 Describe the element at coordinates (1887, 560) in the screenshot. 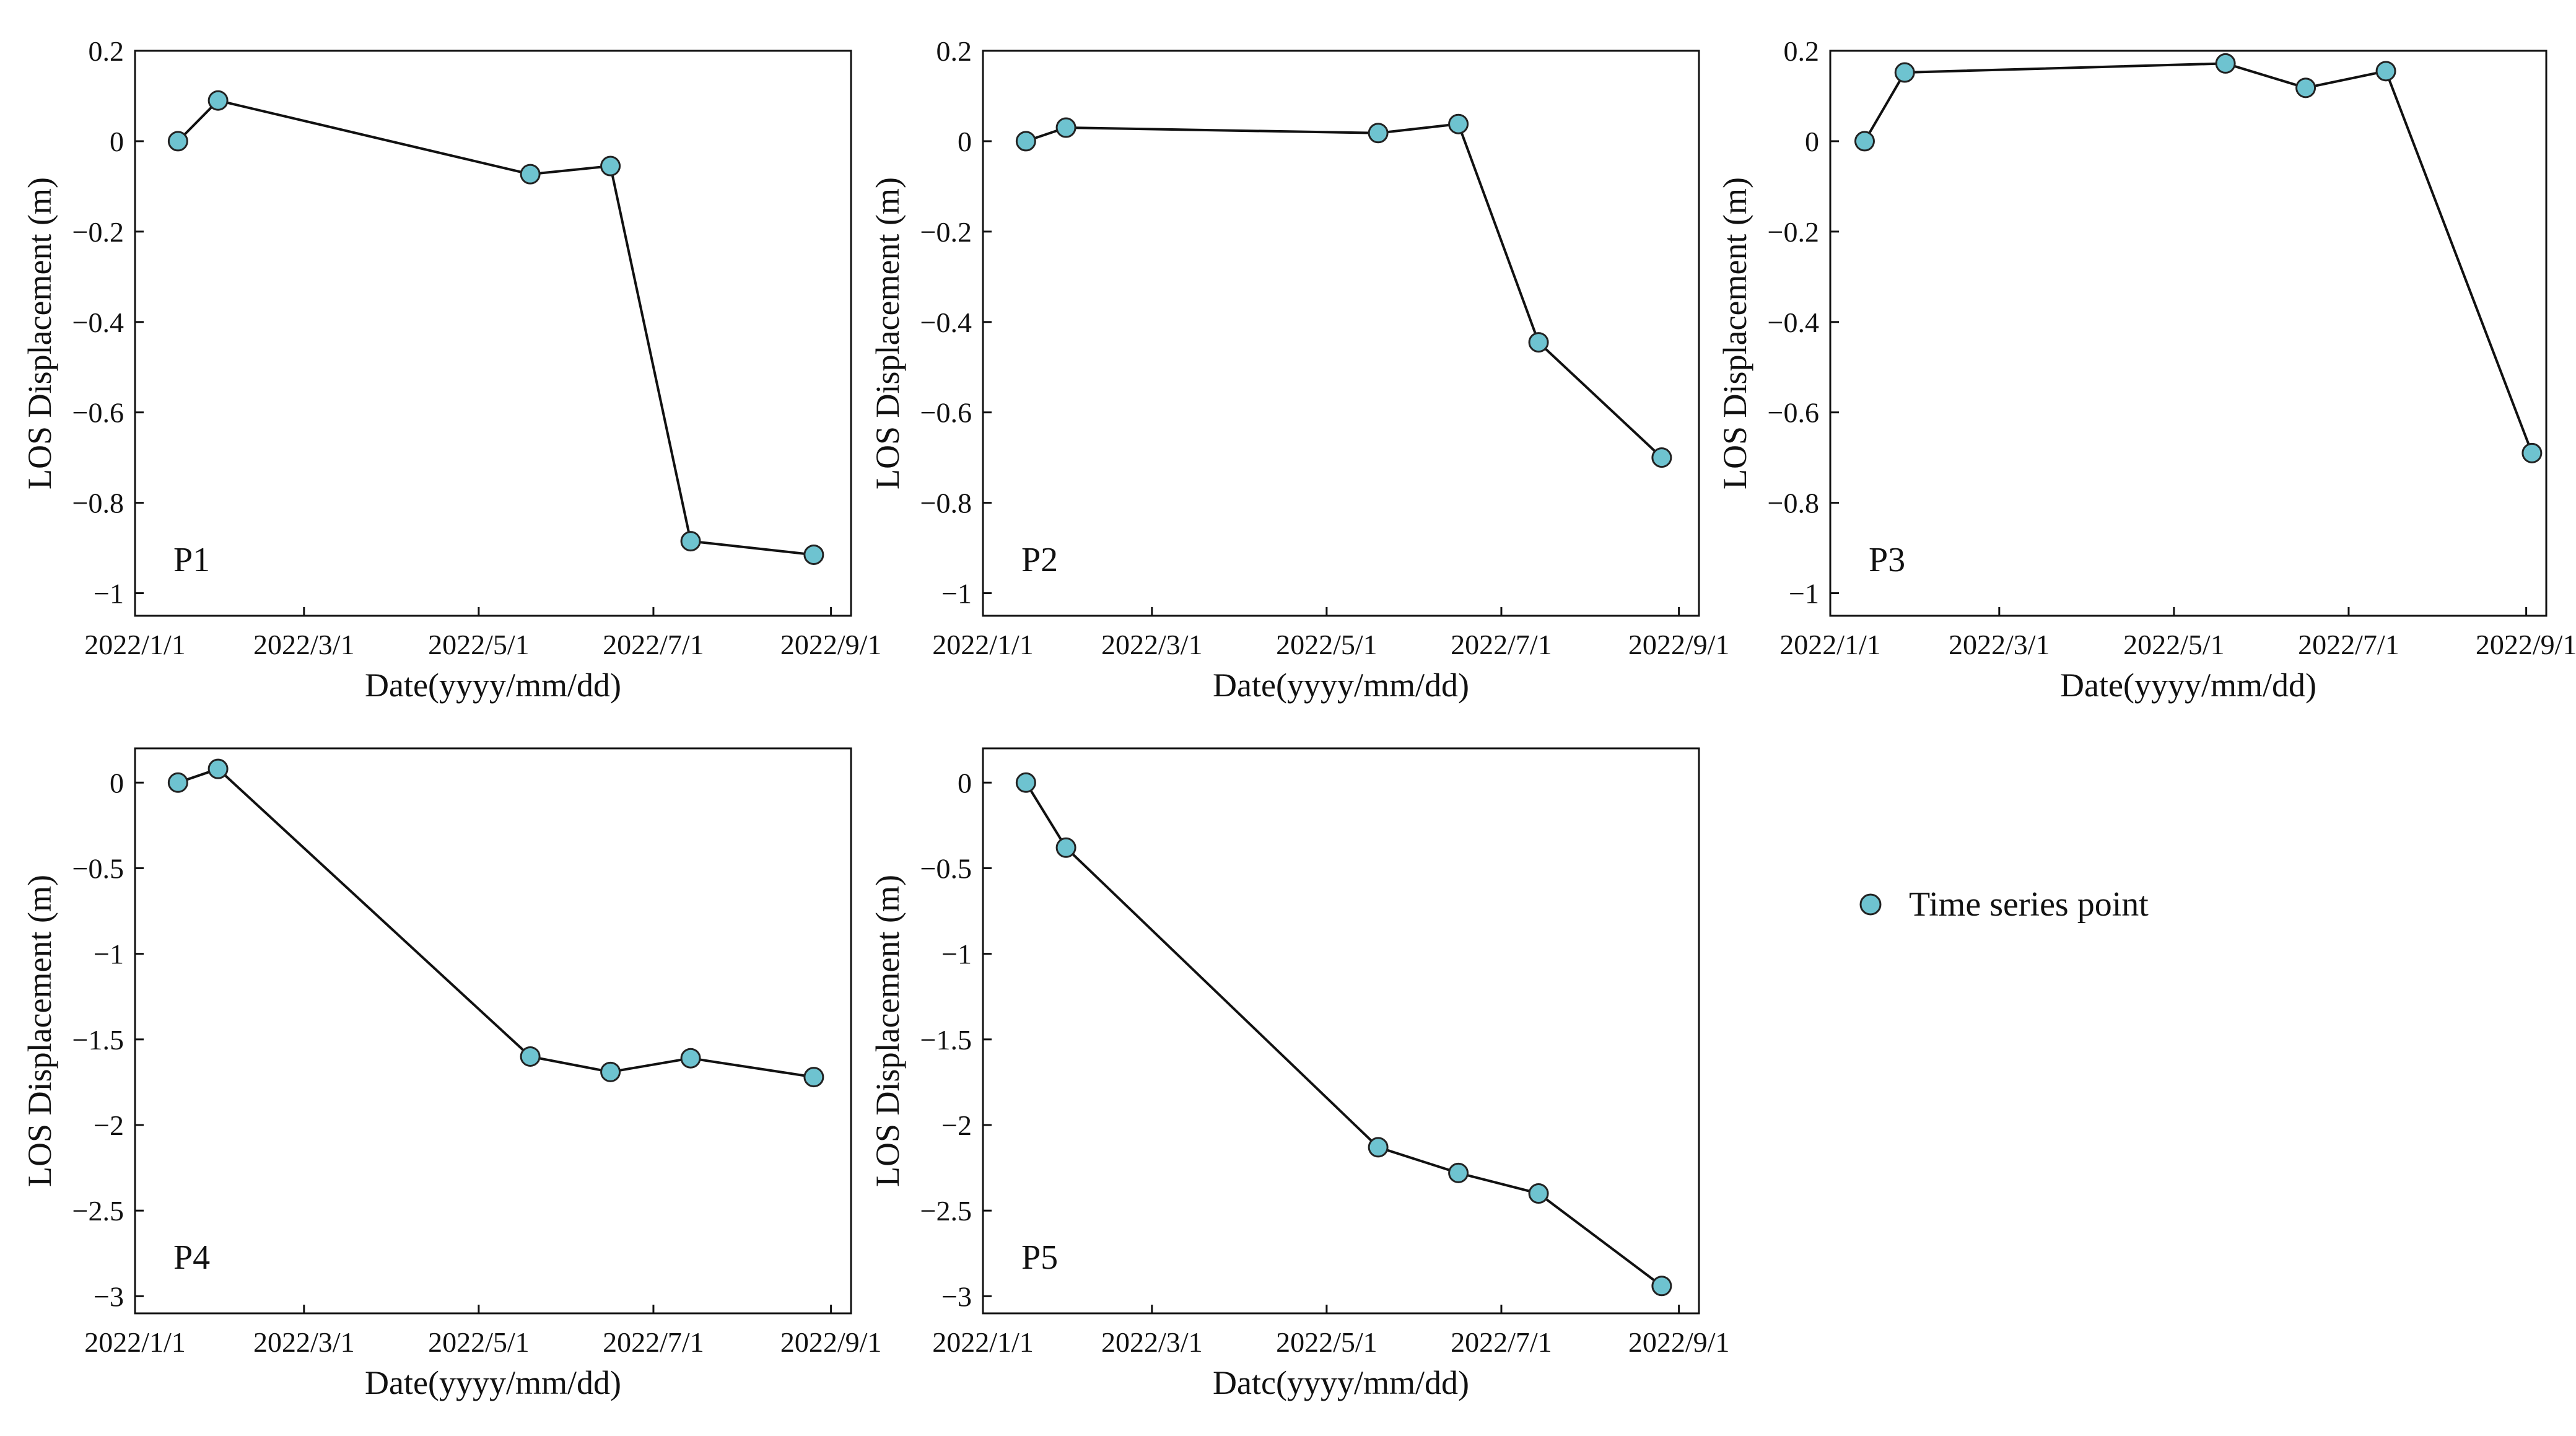

I see `panel-label: P3` at that location.